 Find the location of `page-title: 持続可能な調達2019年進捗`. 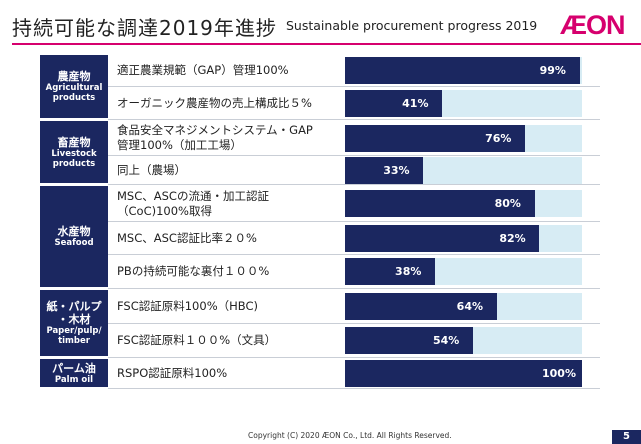

page-title: 持続可能な調達2019年進捗 is located at coordinates (144, 28).